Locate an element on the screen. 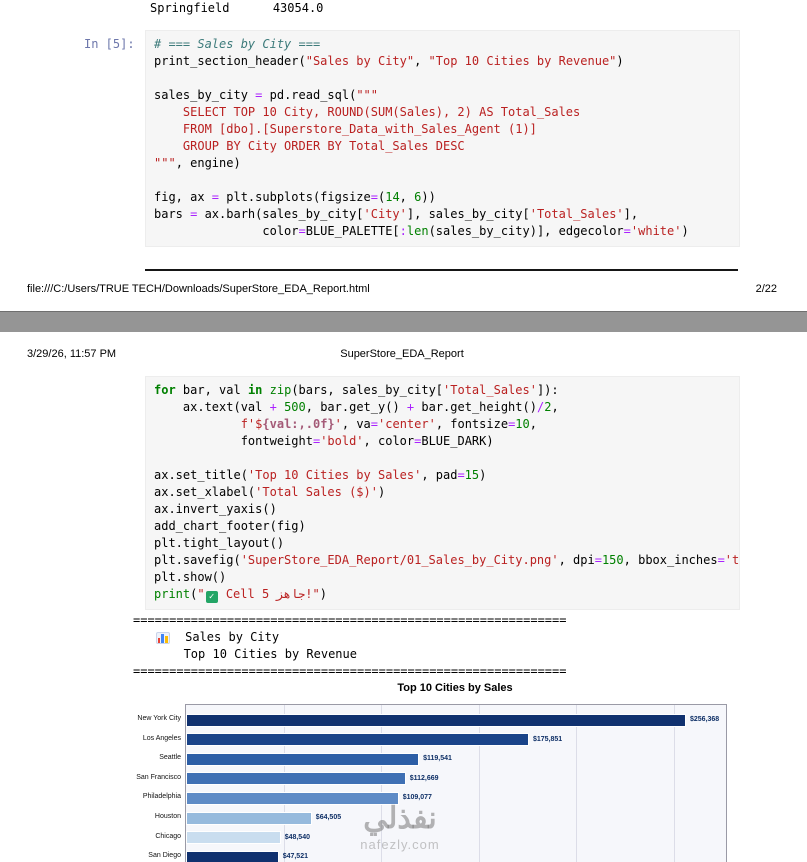 This screenshot has width=807, height=862. code-token: pd.read_sql( is located at coordinates (309, 95).